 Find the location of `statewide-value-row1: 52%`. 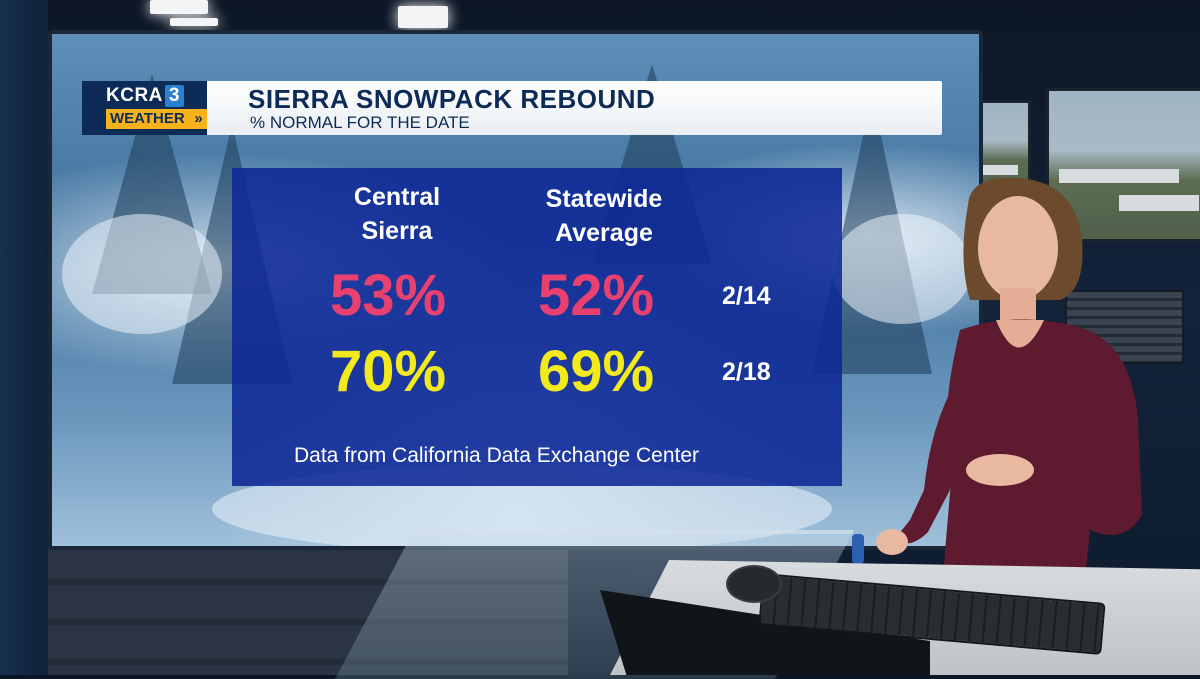

statewide-value-row1: 52% is located at coordinates (596, 295).